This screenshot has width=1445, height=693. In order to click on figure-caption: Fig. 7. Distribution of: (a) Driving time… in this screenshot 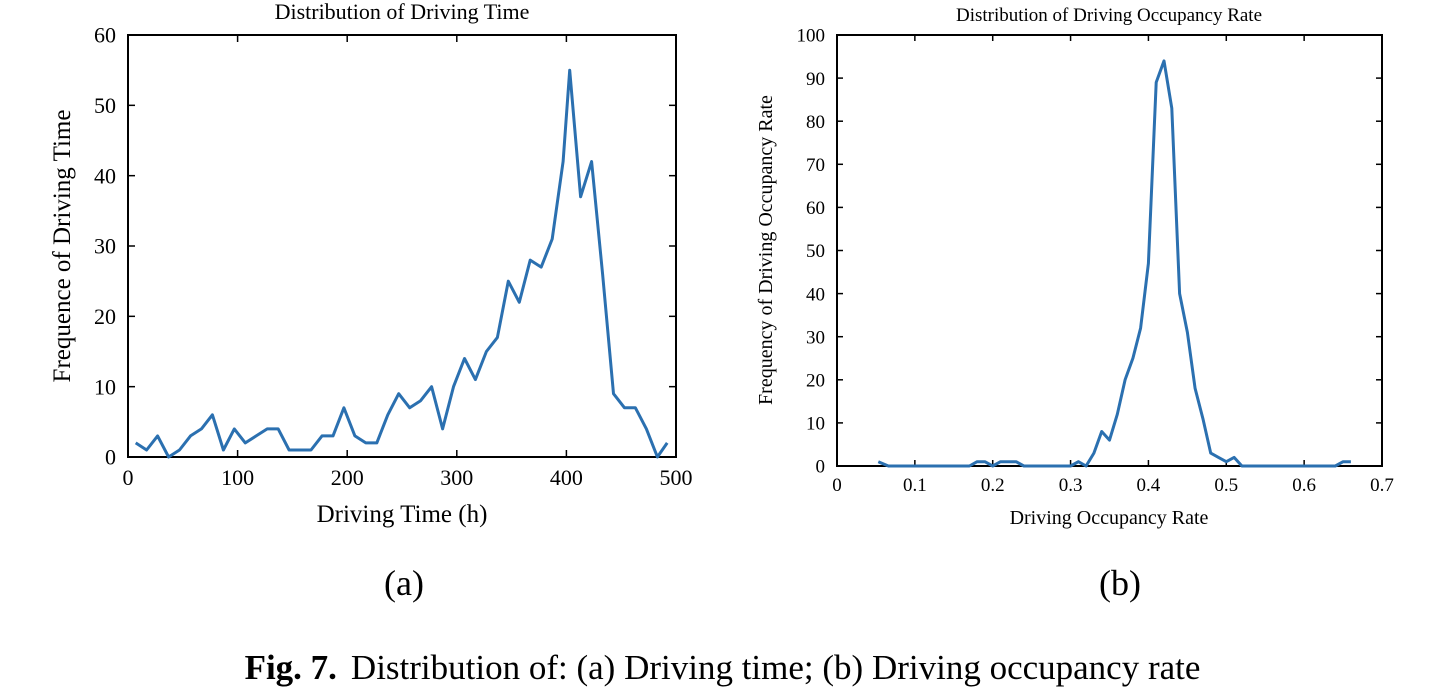, I will do `click(722, 668)`.